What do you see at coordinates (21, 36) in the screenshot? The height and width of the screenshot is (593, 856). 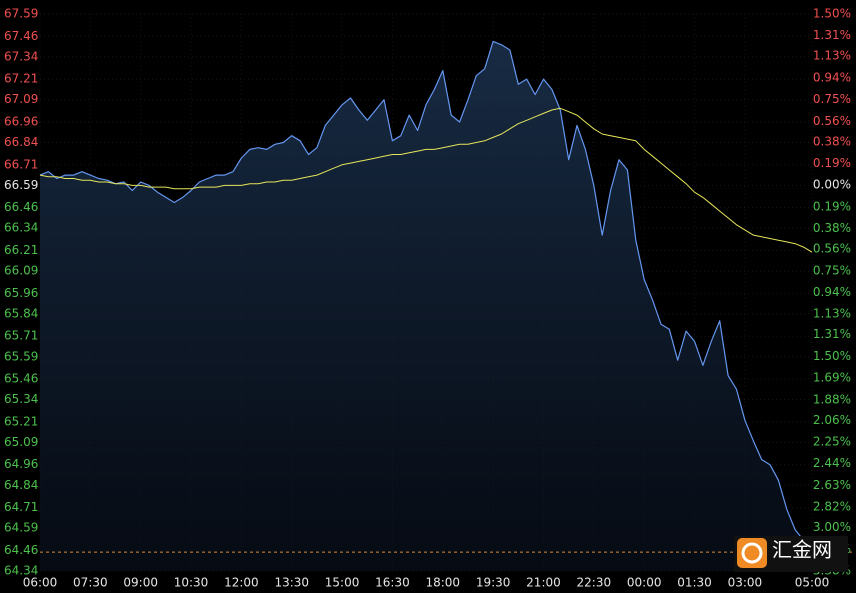 I see `y-tick-label: 67.46` at bounding box center [21, 36].